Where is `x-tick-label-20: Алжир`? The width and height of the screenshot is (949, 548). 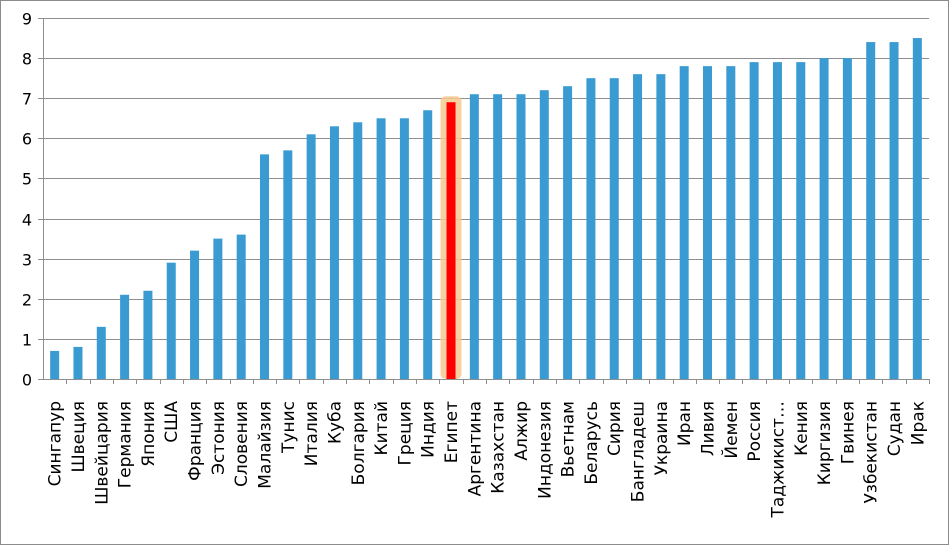
x-tick-label-20: Алжир is located at coordinates (522, 431).